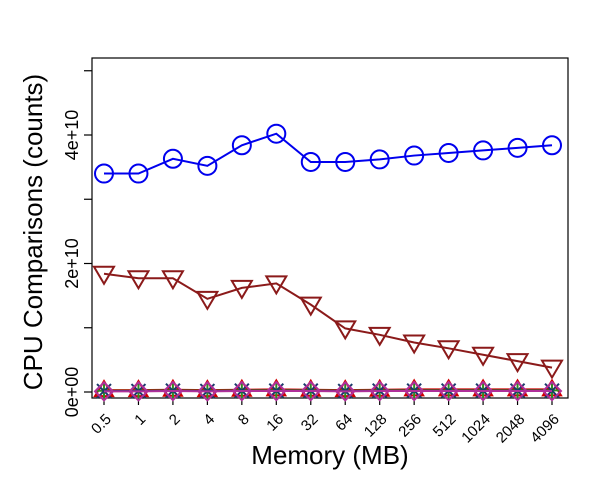  What do you see at coordinates (476, 429) in the screenshot?
I see `x-tick-label: 1024` at bounding box center [476, 429].